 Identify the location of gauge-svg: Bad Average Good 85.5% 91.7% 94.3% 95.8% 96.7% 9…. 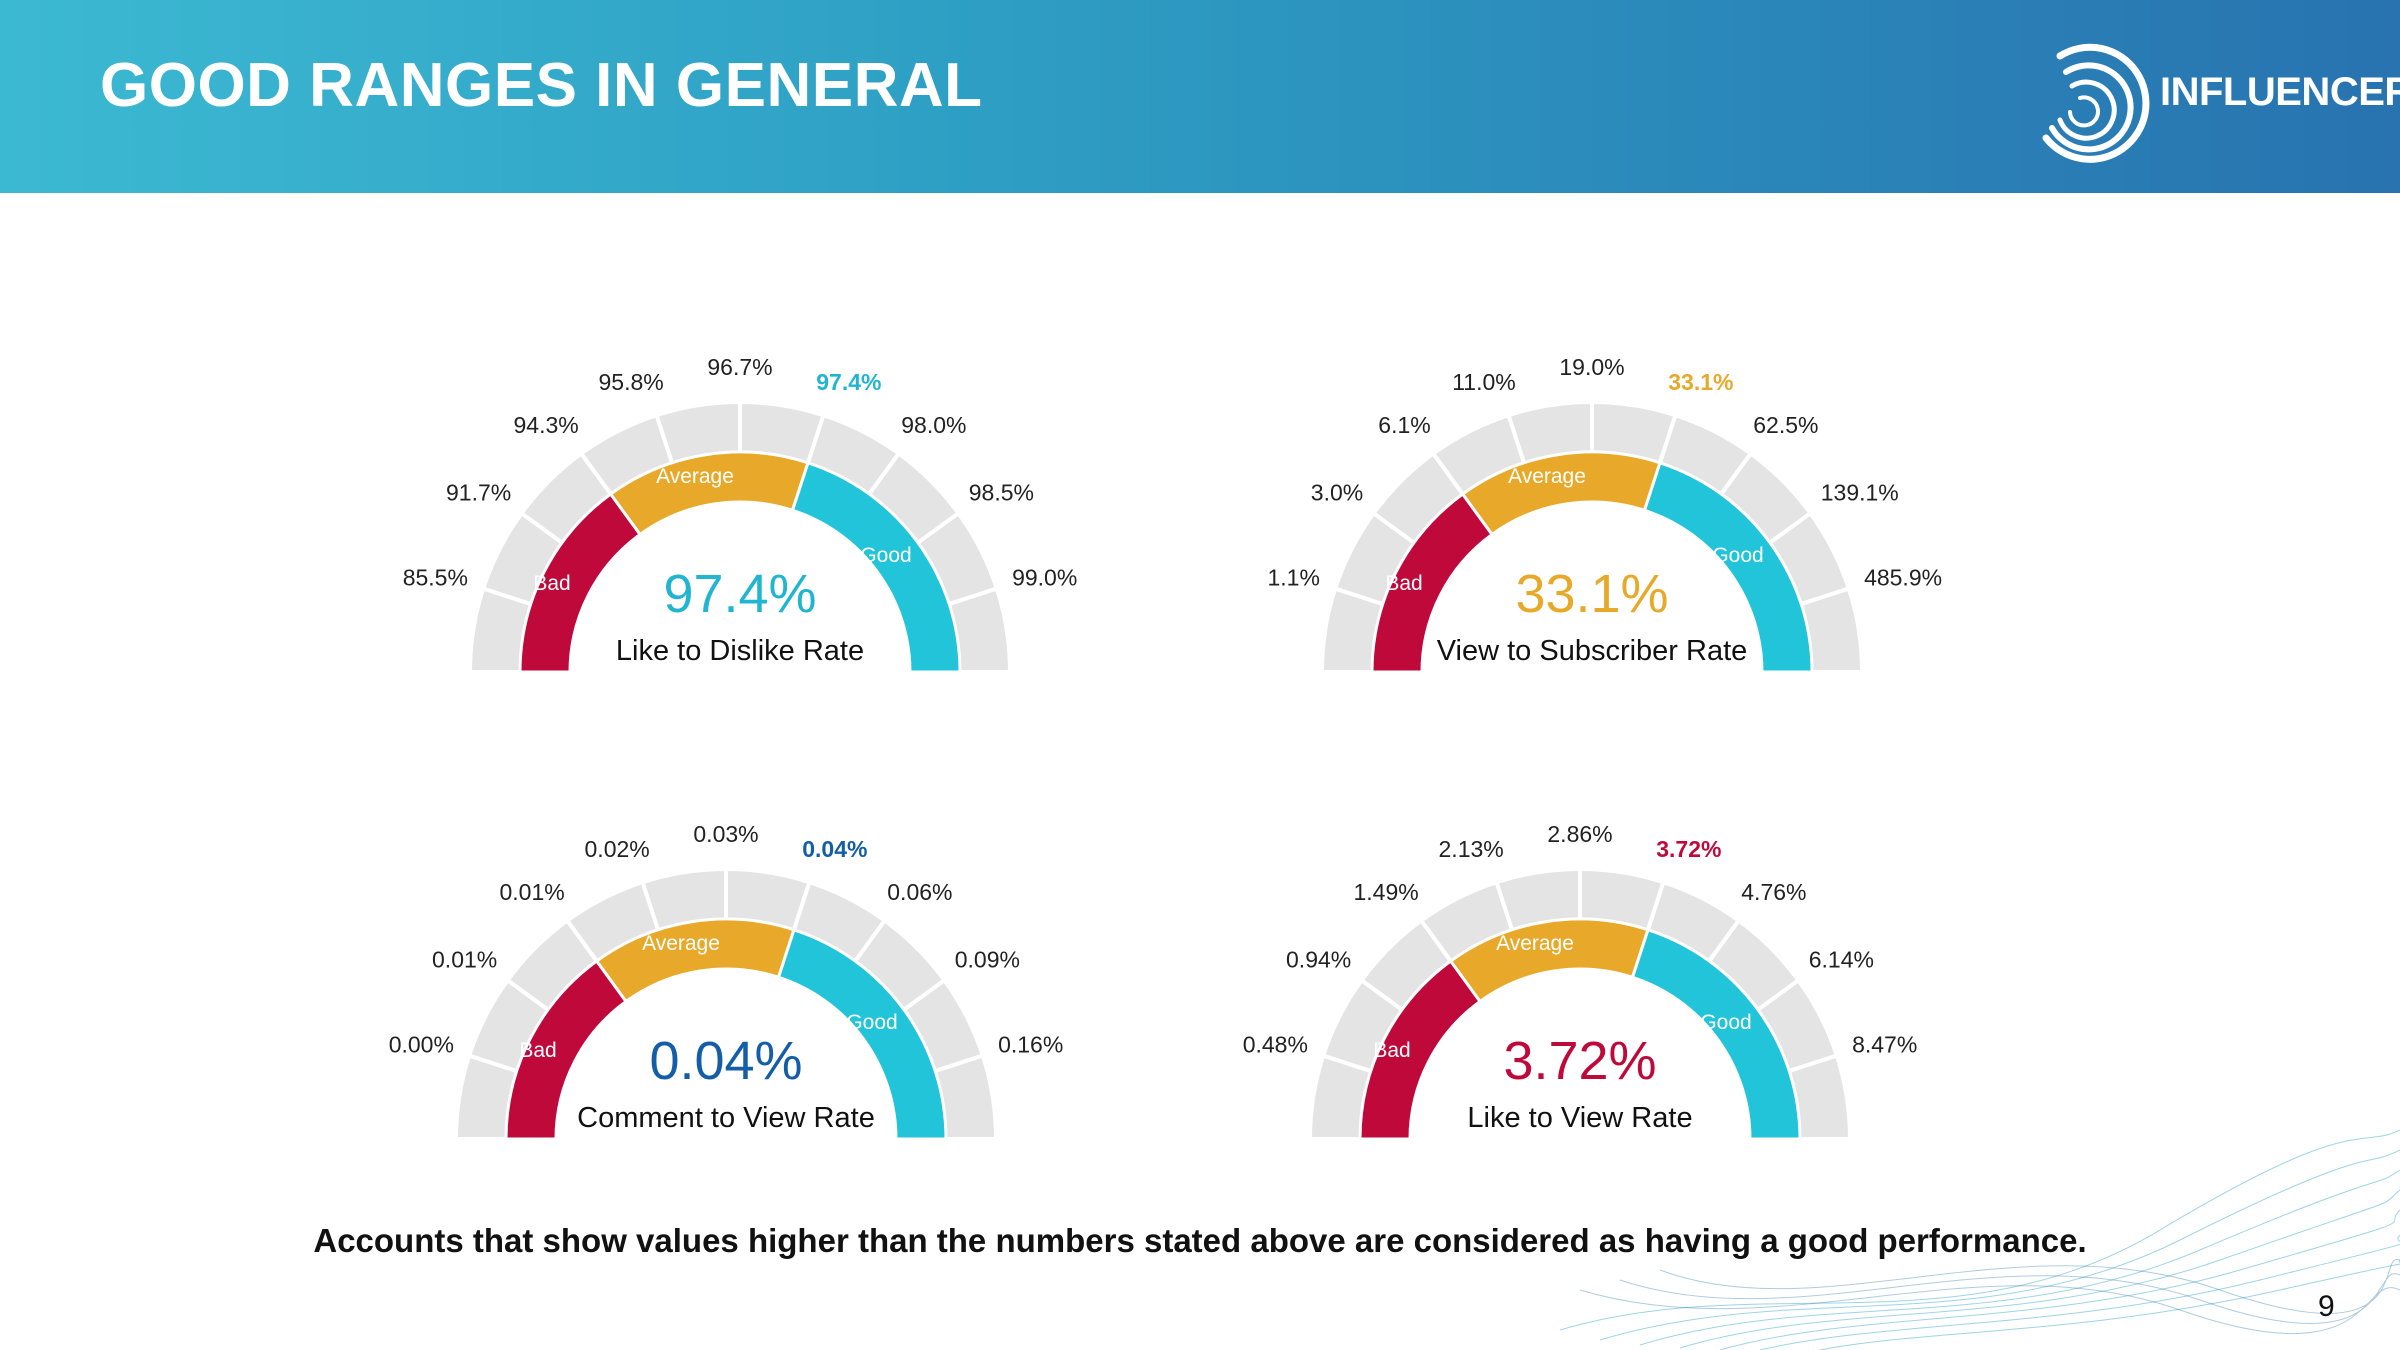
(740, 514).